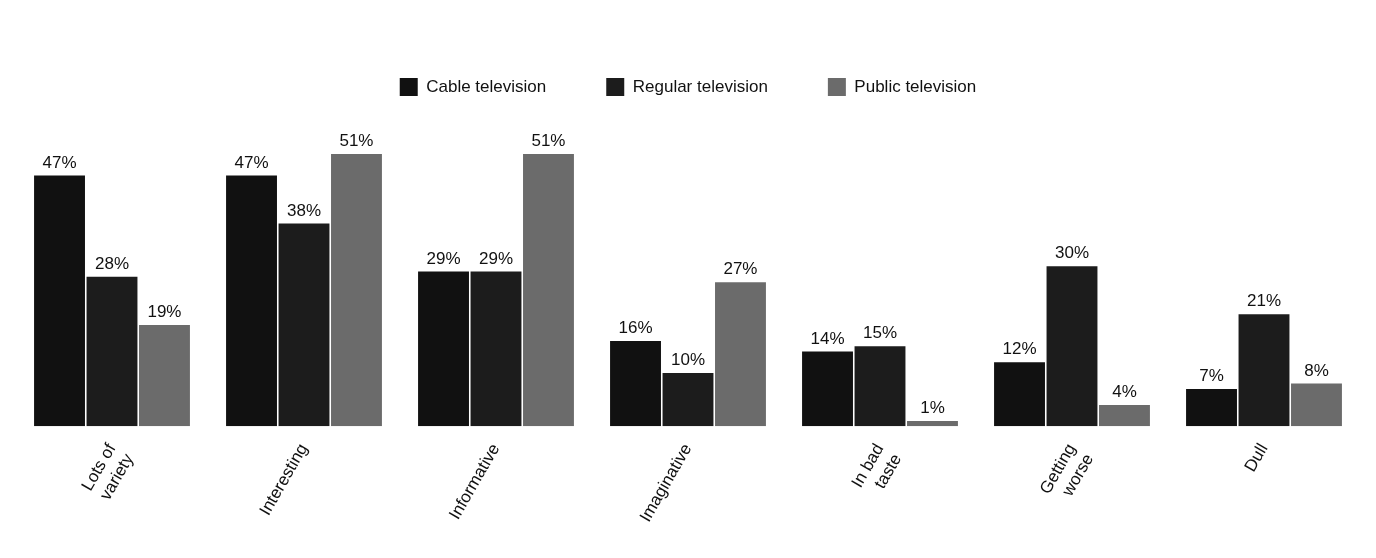 This screenshot has height=558, width=1376. Describe the element at coordinates (1124, 392) in the screenshot. I see `data-label: 4%` at that location.